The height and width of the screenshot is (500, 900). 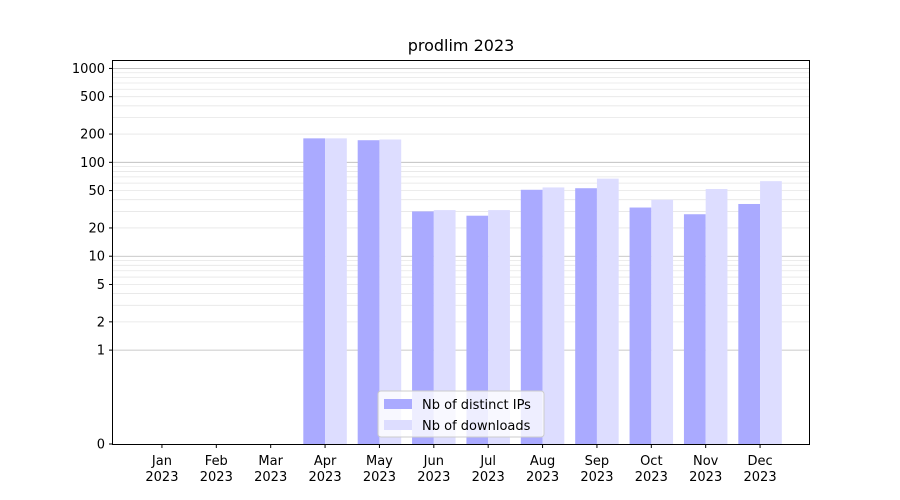 What do you see at coordinates (101, 351) in the screenshot?
I see `y-tick-label: 1` at bounding box center [101, 351].